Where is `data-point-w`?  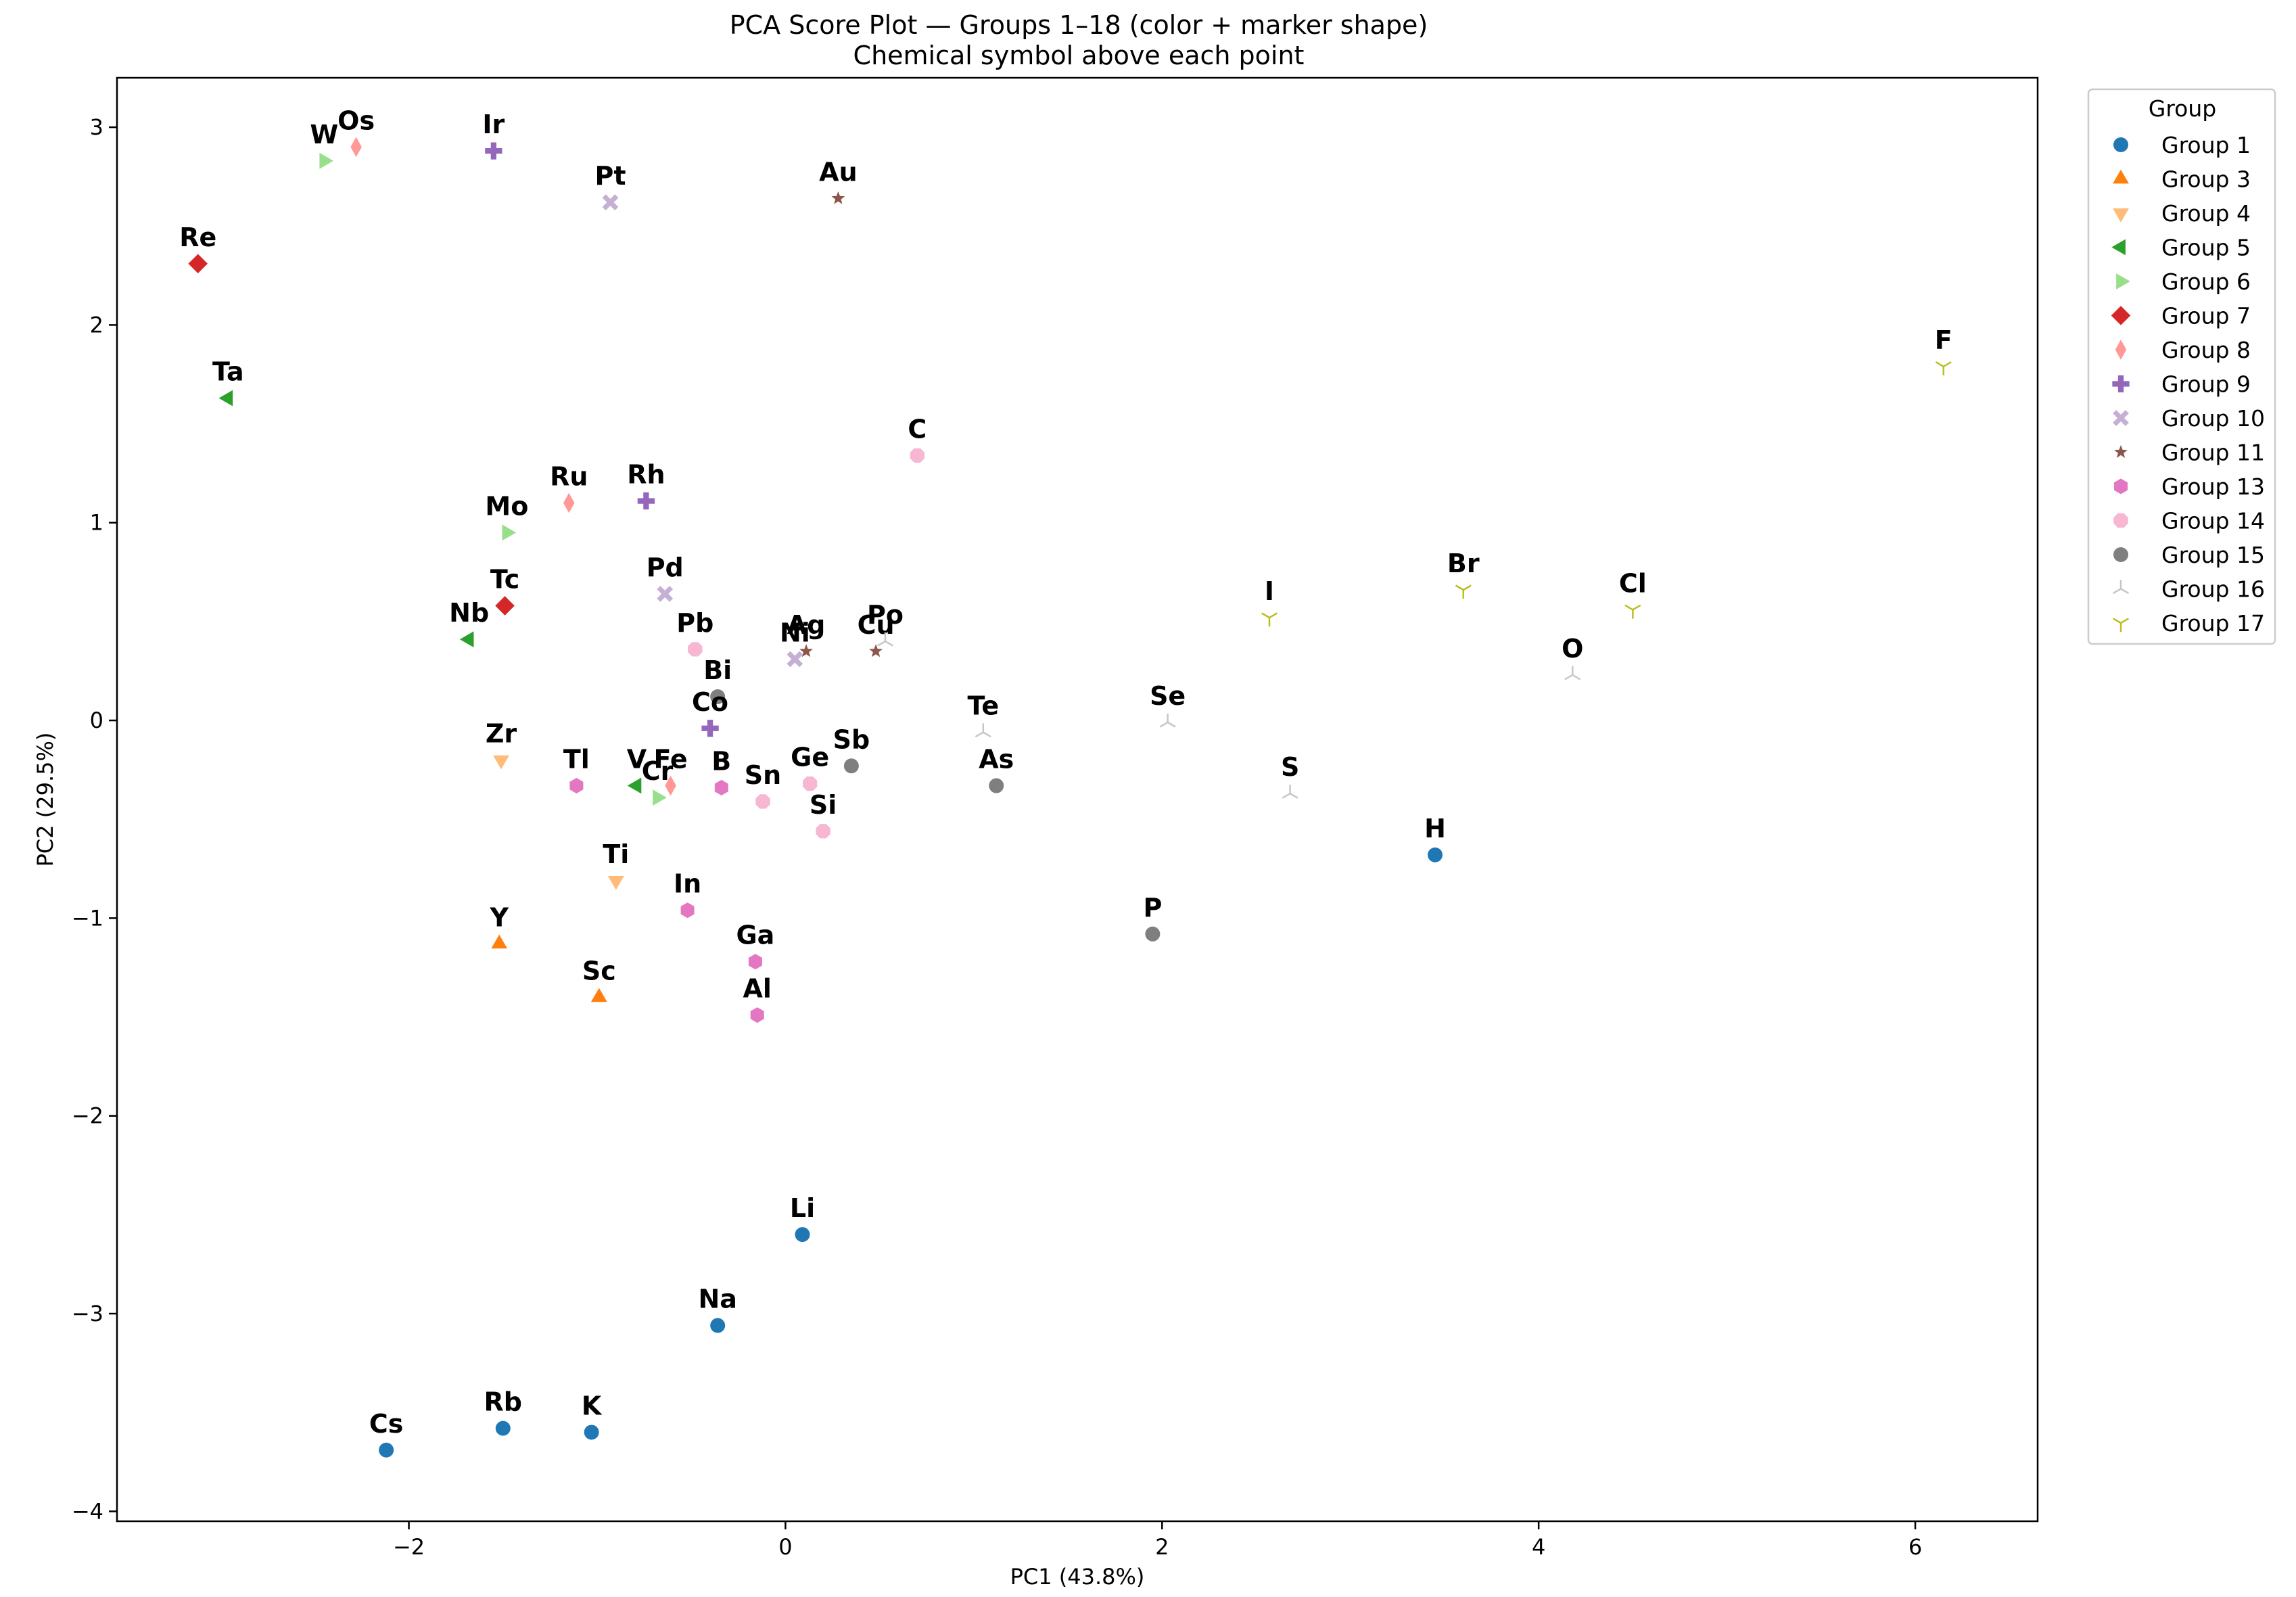 data-point-w is located at coordinates (326, 160).